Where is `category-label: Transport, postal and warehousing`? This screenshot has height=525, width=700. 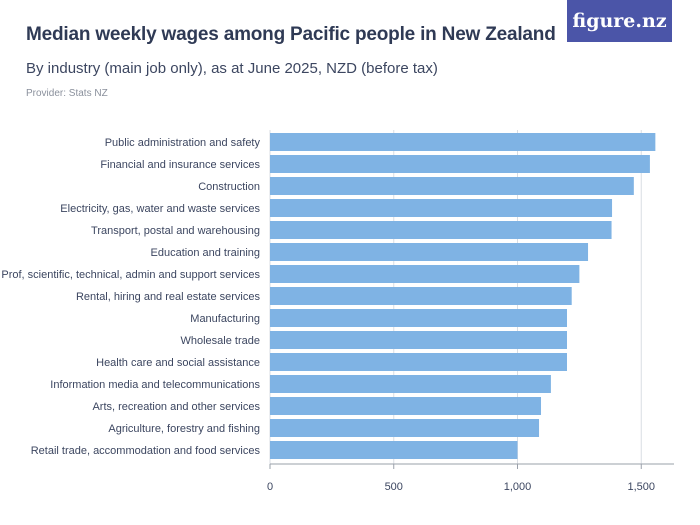 category-label: Transport, postal and warehousing is located at coordinates (175, 231).